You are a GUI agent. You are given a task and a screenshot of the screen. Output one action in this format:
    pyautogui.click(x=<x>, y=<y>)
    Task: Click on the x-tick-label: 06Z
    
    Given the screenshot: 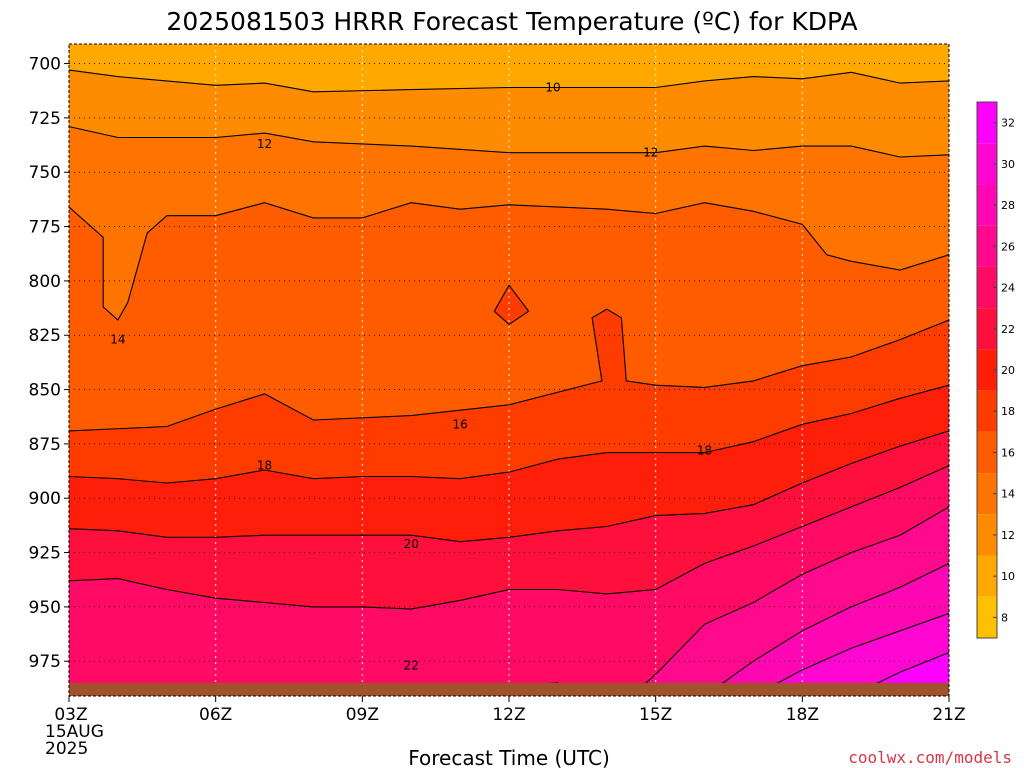 What is the action you would take?
    pyautogui.click(x=215, y=715)
    